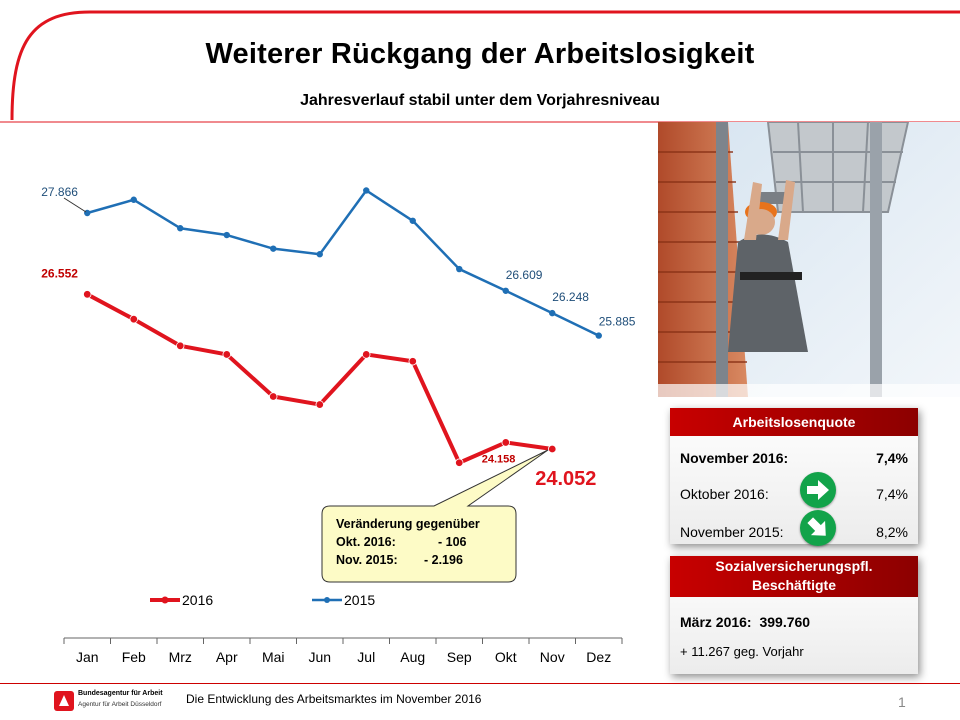 The width and height of the screenshot is (960, 720). What do you see at coordinates (794, 534) in the screenshot?
I see `rate-row: November 2015: 8,2%` at bounding box center [794, 534].